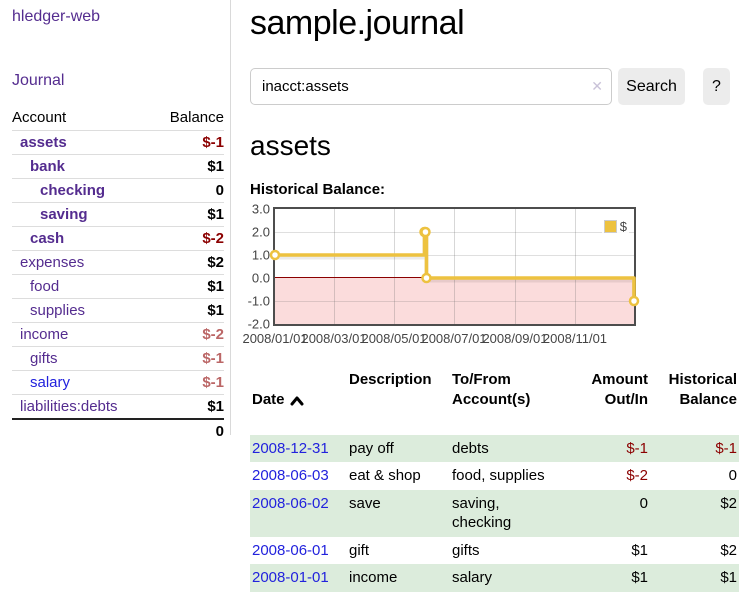 This screenshot has height=592, width=742. I want to click on search-input, so click(431, 87).